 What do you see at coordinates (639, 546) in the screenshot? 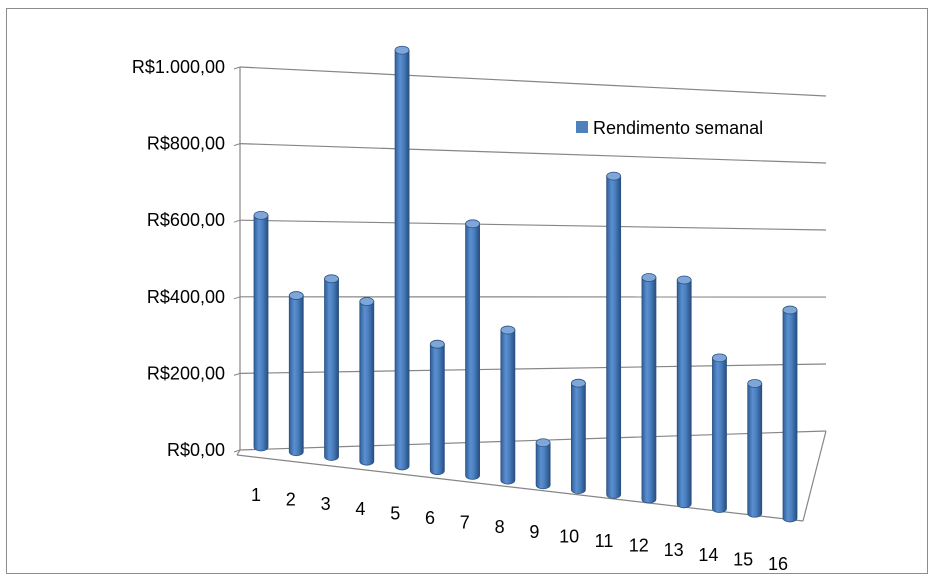
I see `x-tick-label: 12` at bounding box center [639, 546].